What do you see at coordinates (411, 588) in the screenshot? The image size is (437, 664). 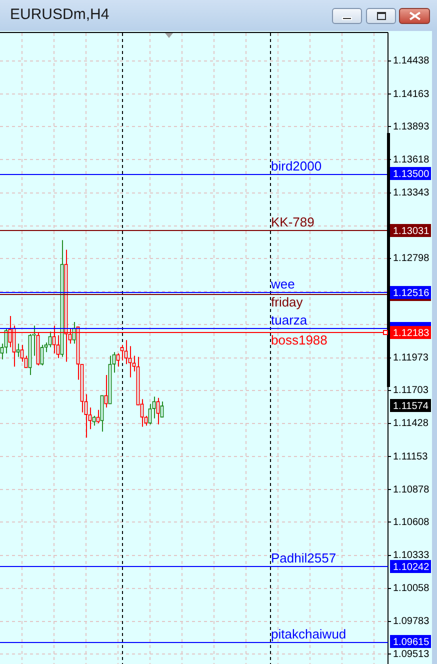 I see `y-tick-label: 1.10058` at bounding box center [411, 588].